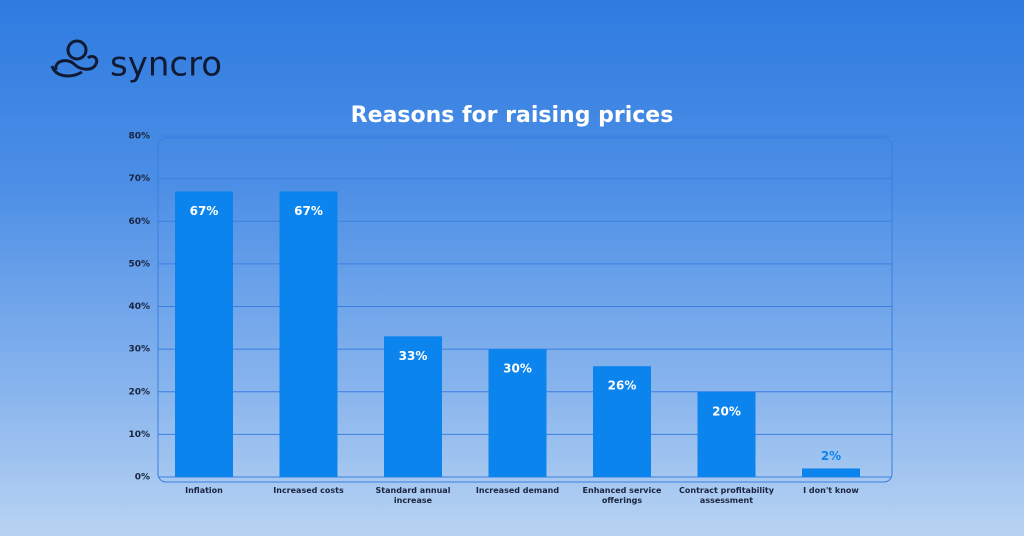 The height and width of the screenshot is (536, 1024). What do you see at coordinates (139, 435) in the screenshot?
I see `y-tick-label: 10%` at bounding box center [139, 435].